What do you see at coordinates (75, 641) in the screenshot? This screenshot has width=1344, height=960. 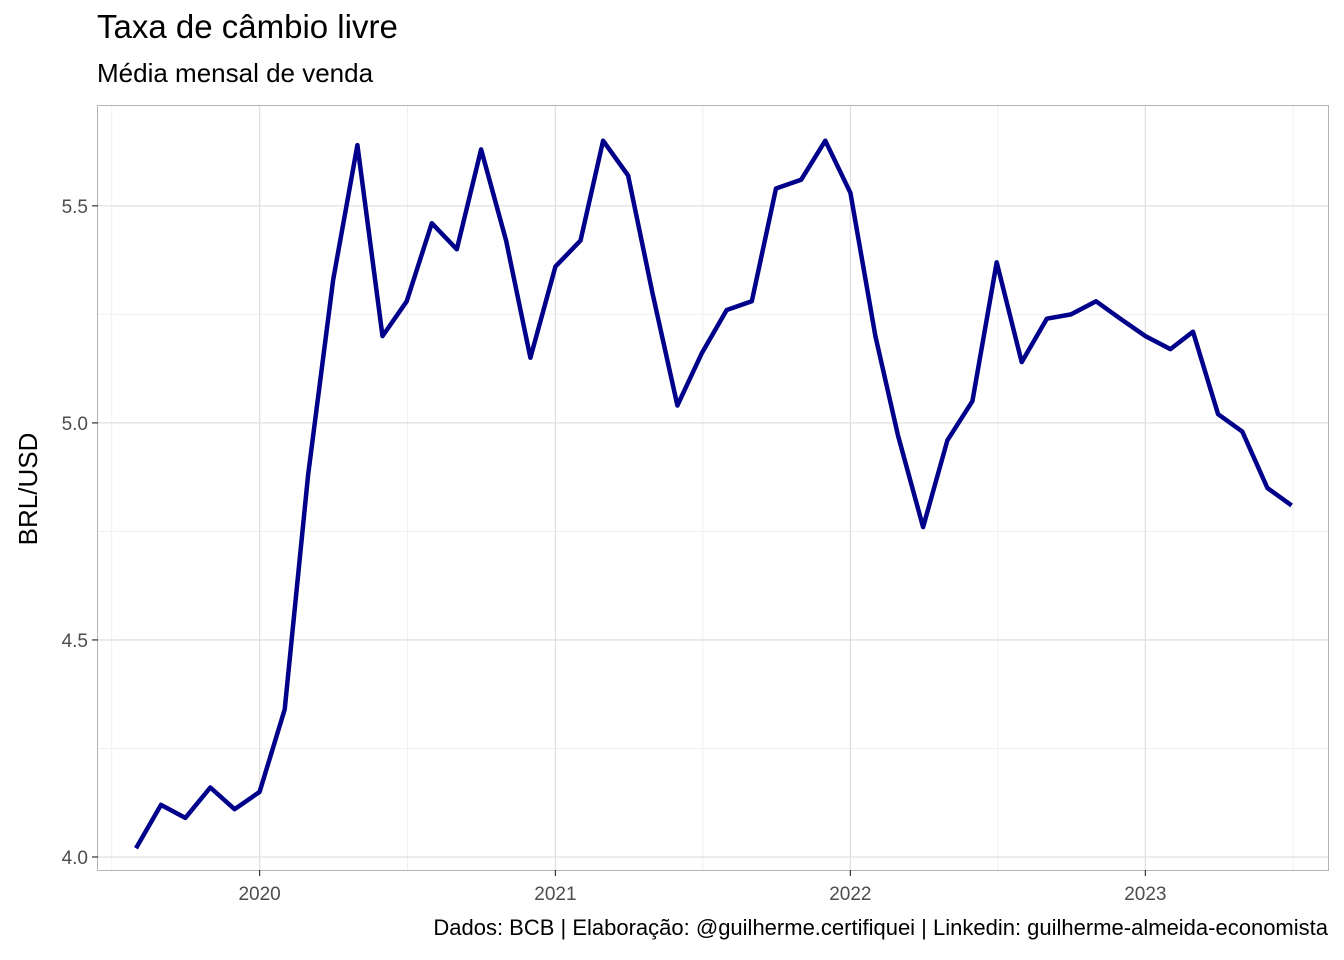 I see `y-tick-label: 4.5` at bounding box center [75, 641].